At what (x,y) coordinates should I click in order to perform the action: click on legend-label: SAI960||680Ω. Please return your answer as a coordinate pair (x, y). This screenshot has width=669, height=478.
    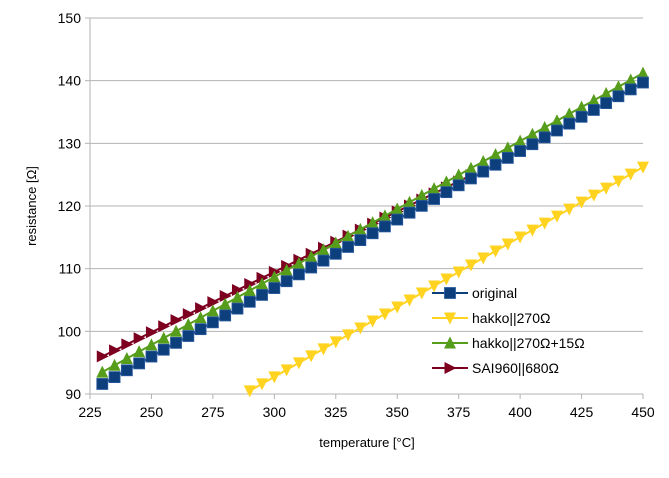
    Looking at the image, I should click on (515, 368).